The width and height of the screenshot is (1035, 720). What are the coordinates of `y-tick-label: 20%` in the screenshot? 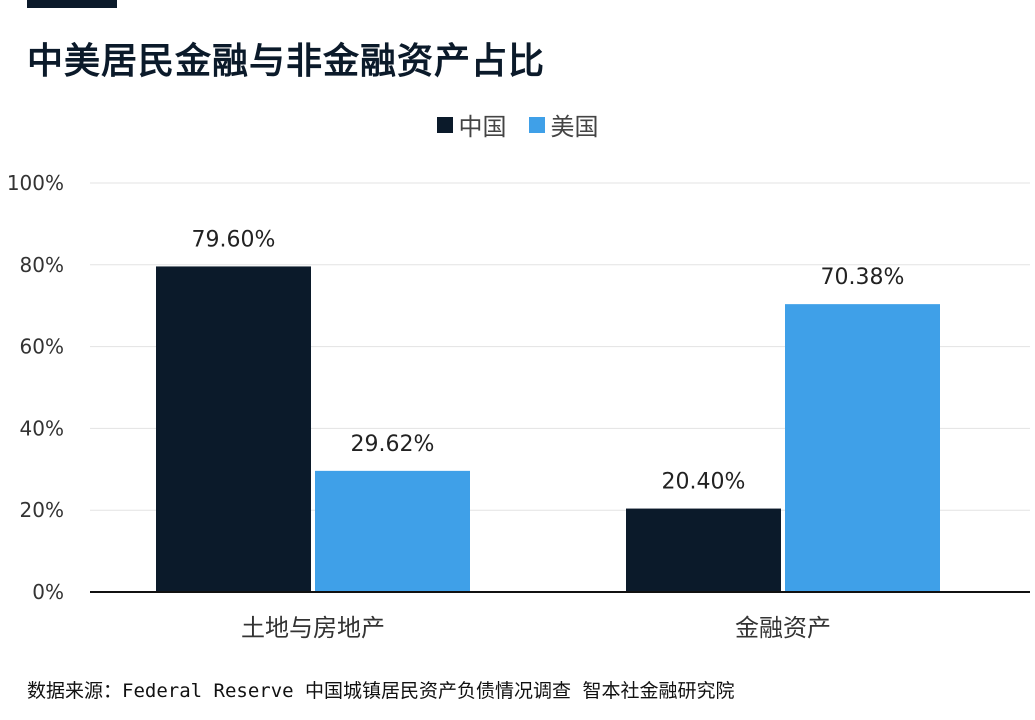 It's located at (42, 510).